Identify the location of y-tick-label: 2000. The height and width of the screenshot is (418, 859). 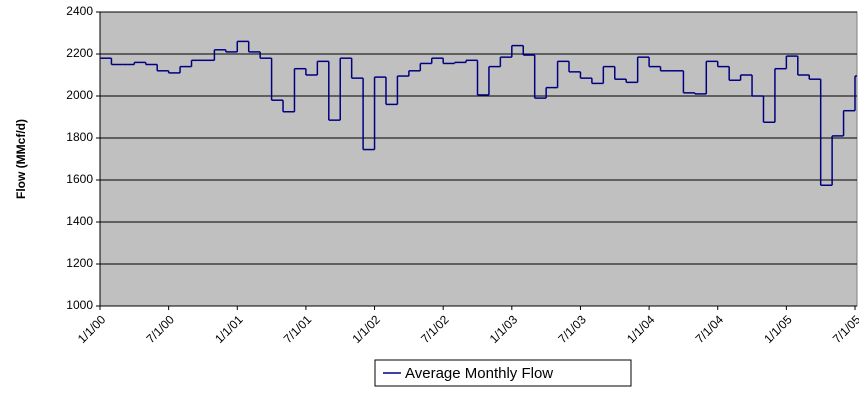
(79, 95).